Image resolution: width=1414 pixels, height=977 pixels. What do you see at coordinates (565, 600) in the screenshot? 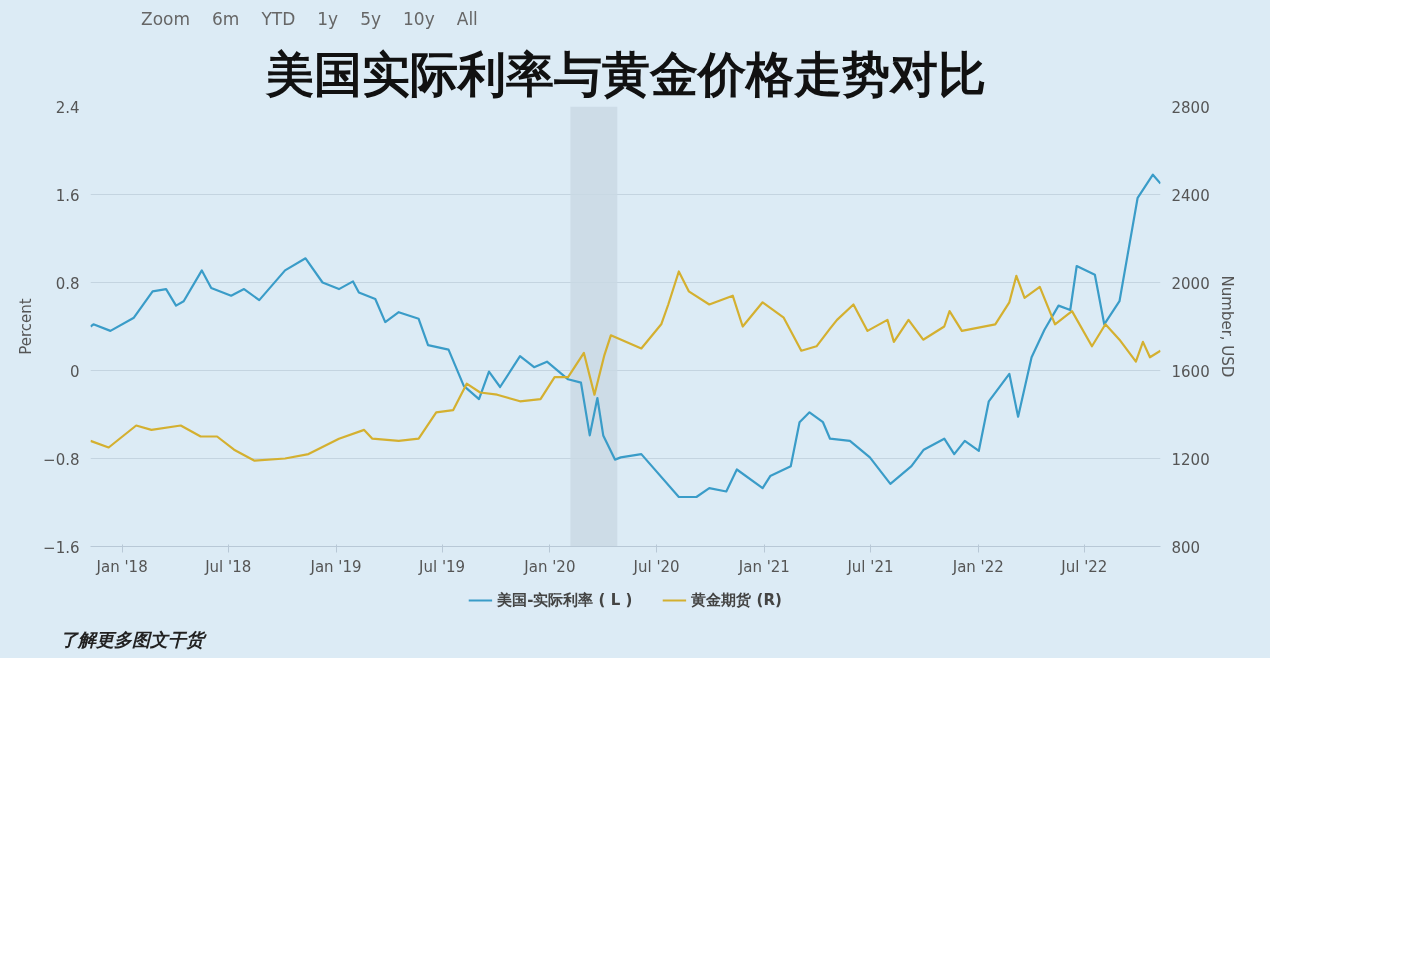
I see `legend-label: 美国-实际利率 ( L )` at bounding box center [565, 600].